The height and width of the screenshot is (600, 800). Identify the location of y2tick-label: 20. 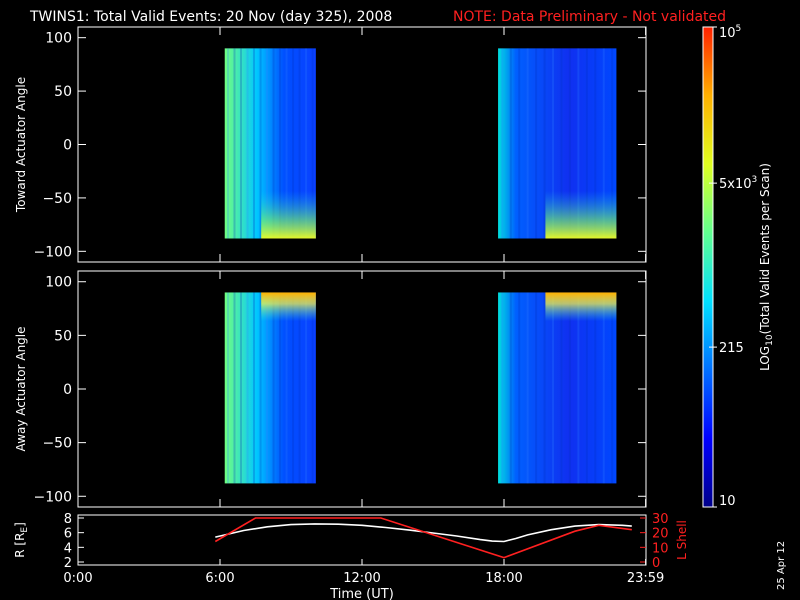
(660, 534).